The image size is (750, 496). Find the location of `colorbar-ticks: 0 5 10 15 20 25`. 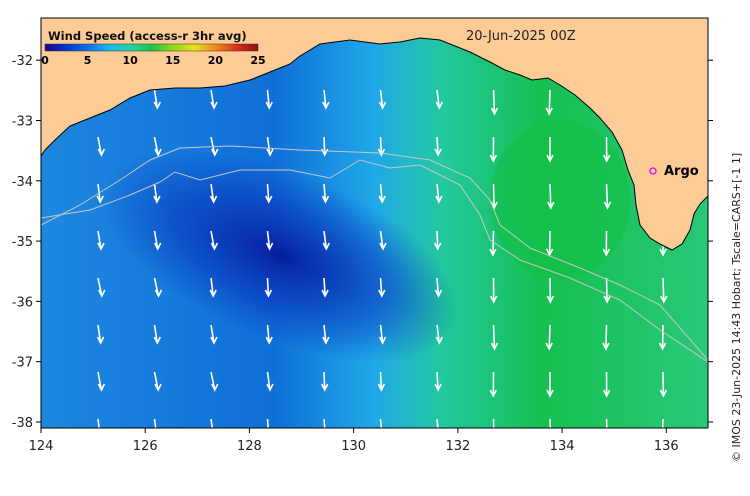

colorbar-ticks: 0 5 10 15 20 25 is located at coordinates (153, 60).